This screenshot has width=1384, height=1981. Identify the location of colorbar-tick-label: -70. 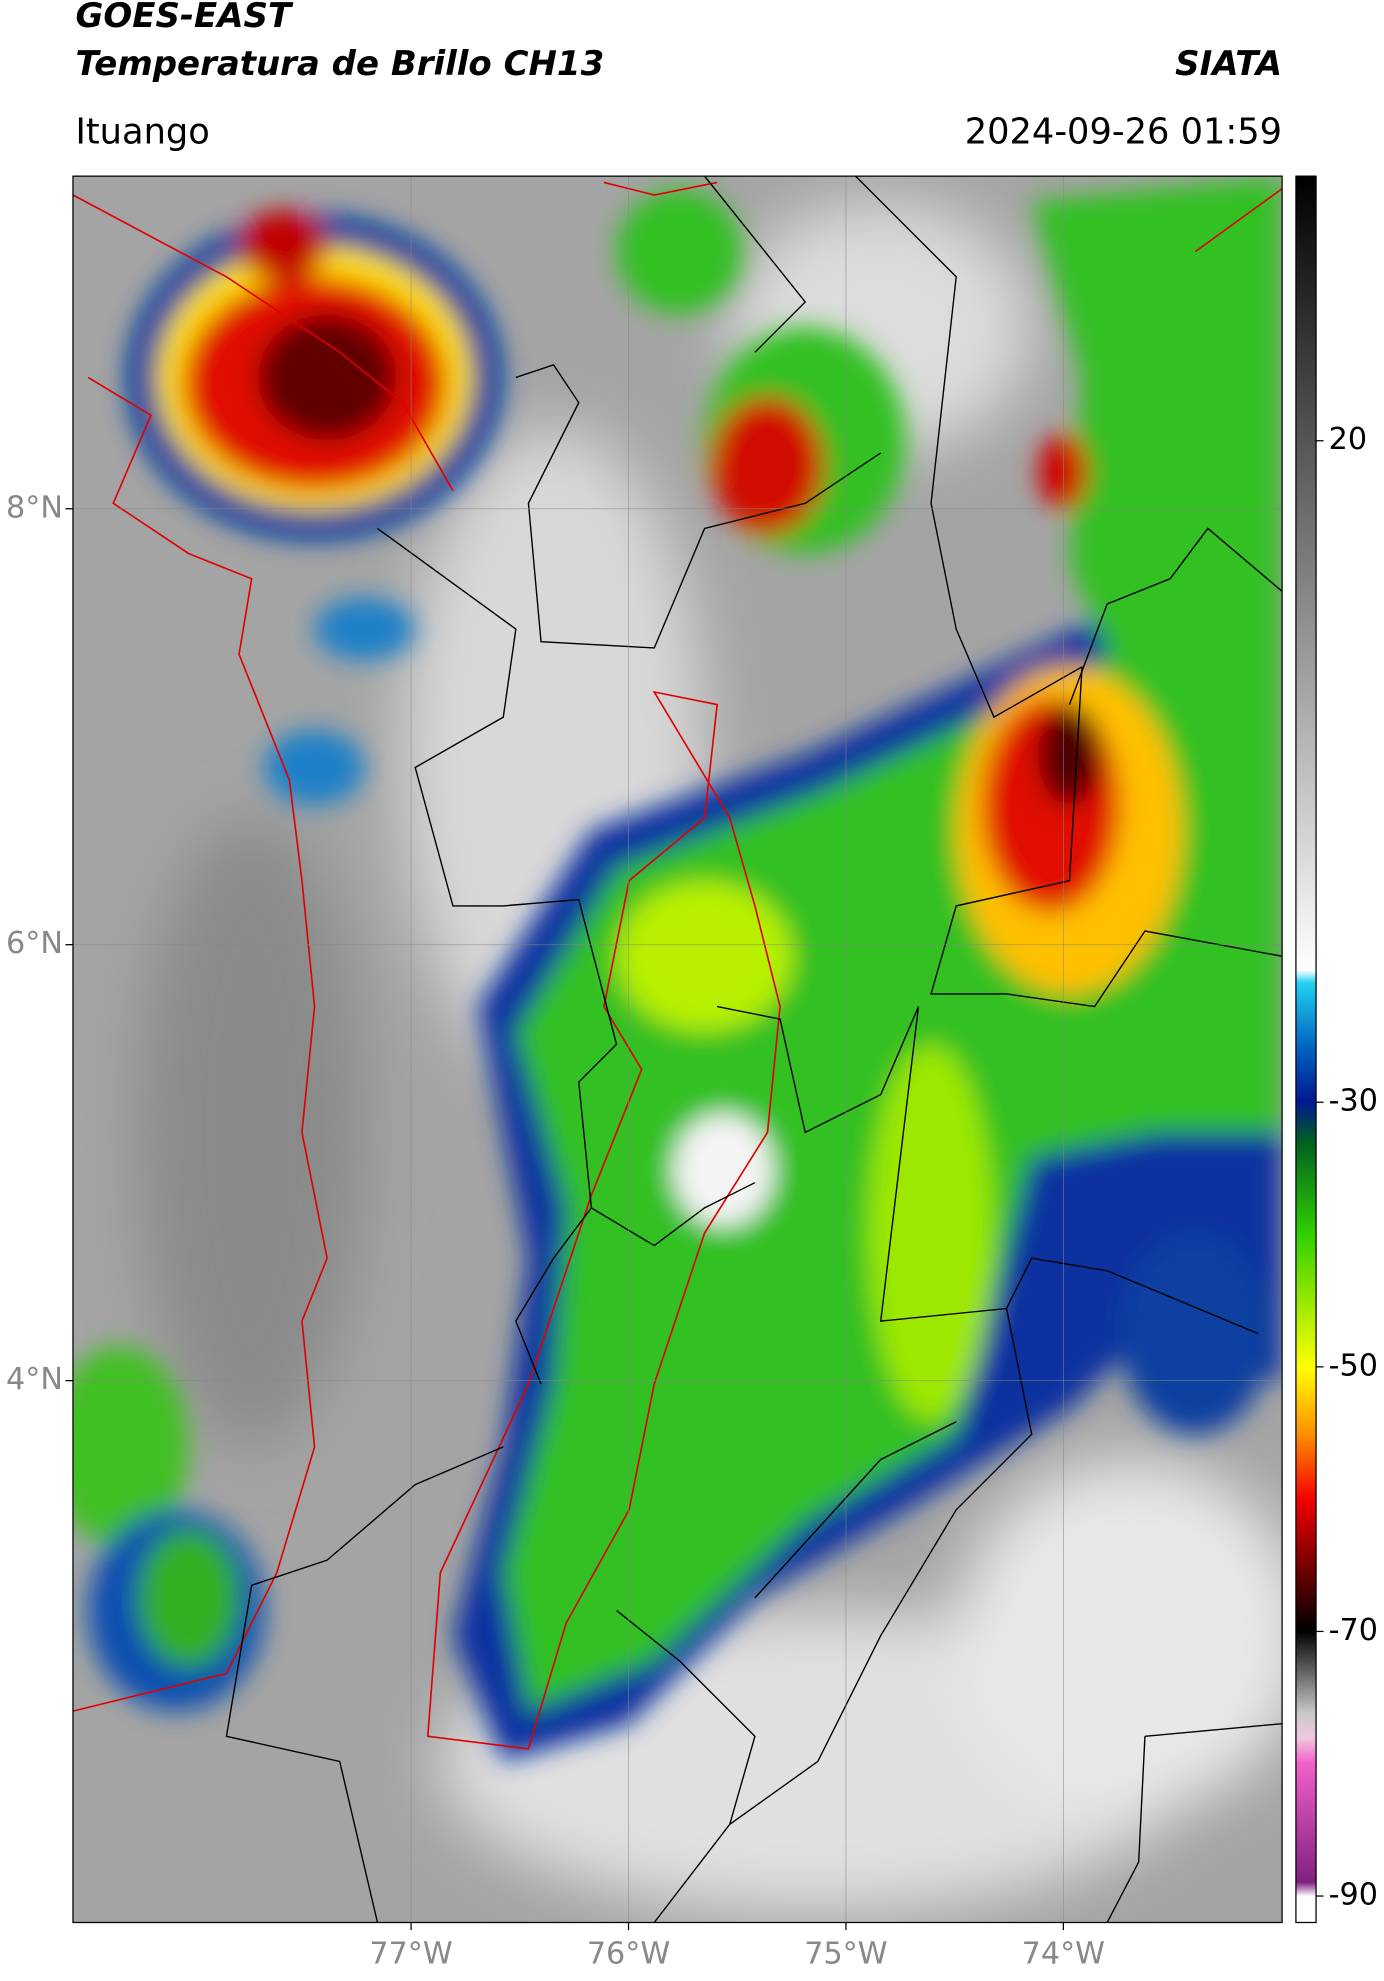
(1353, 1630).